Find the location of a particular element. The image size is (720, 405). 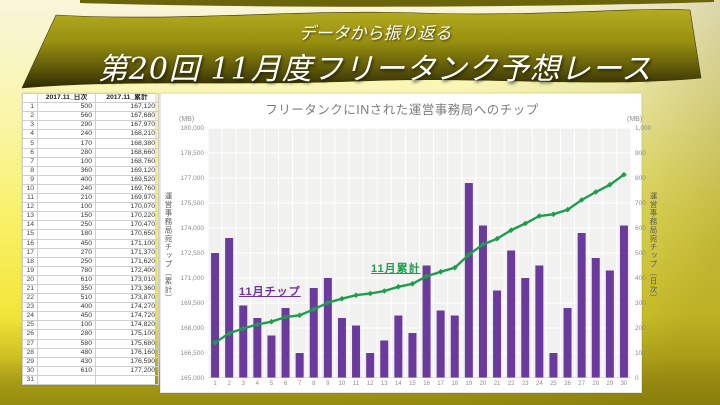

x-axis-tick-label: 3 is located at coordinates (243, 384).